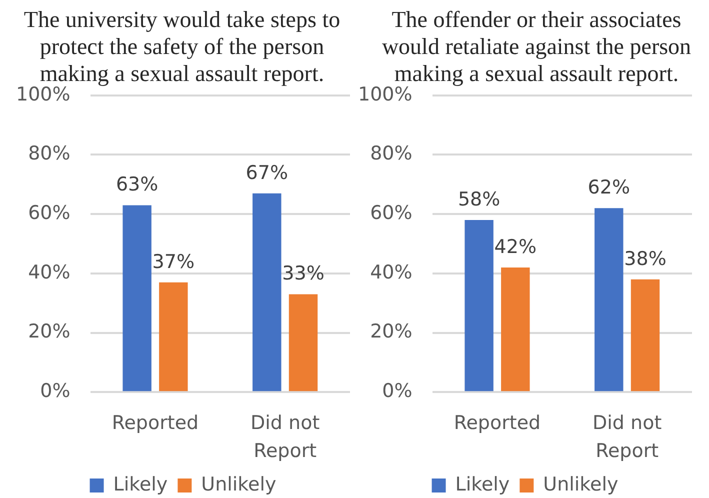 This screenshot has width=709, height=498. Describe the element at coordinates (173, 261) in the screenshot. I see `data-label: 37%` at that location.